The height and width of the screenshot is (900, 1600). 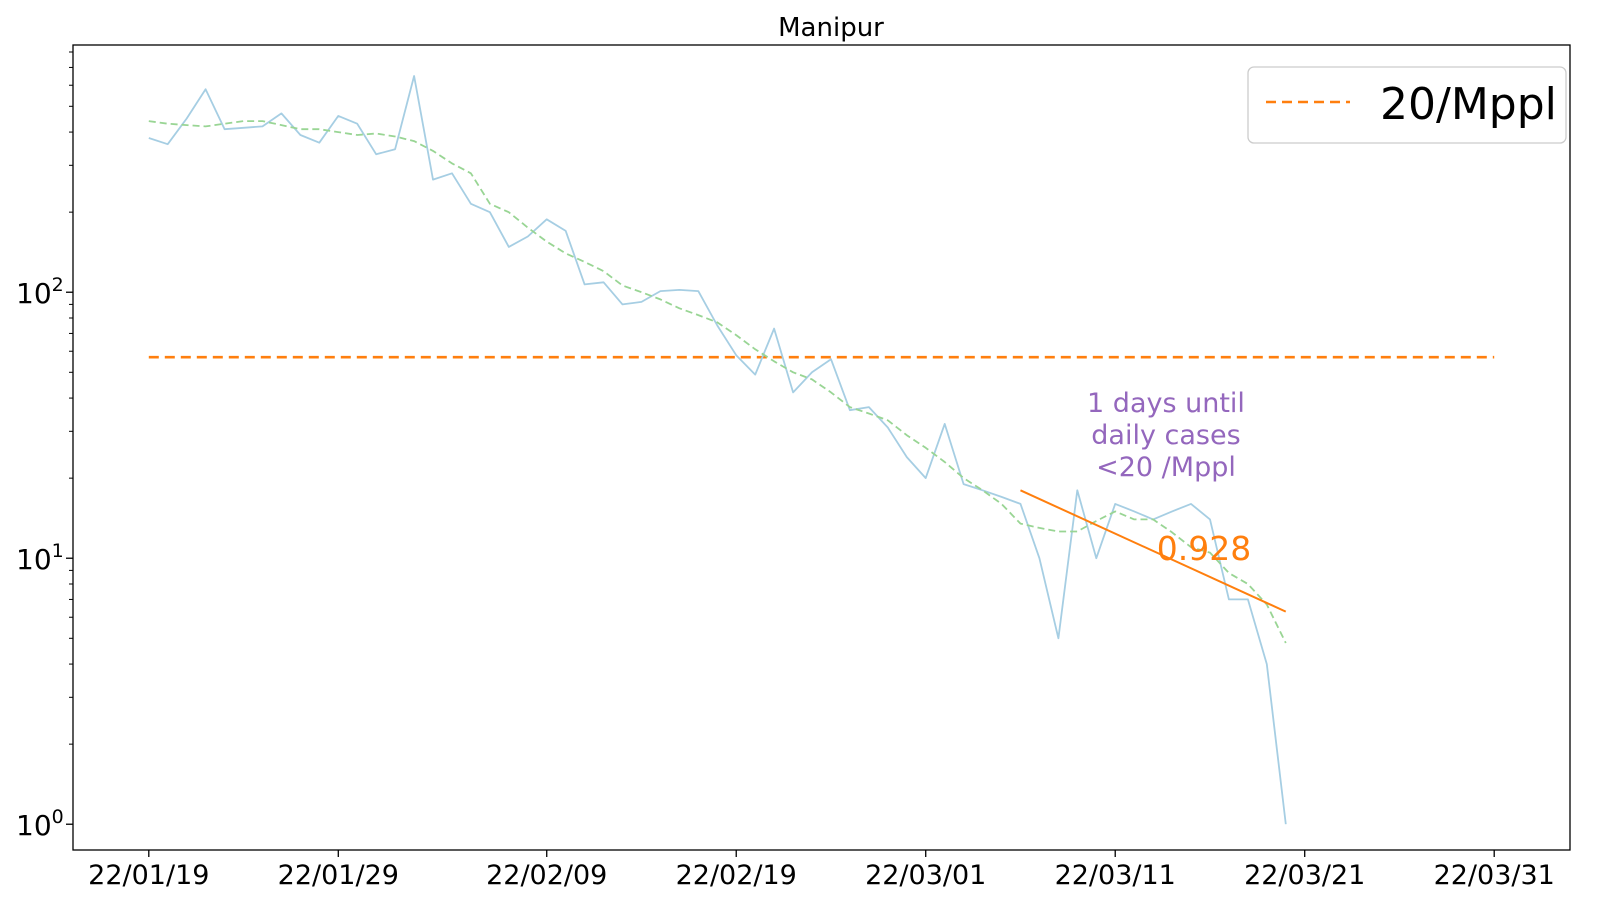 What do you see at coordinates (338, 875) in the screenshot?
I see `x-tick-label: 22/01/29` at bounding box center [338, 875].